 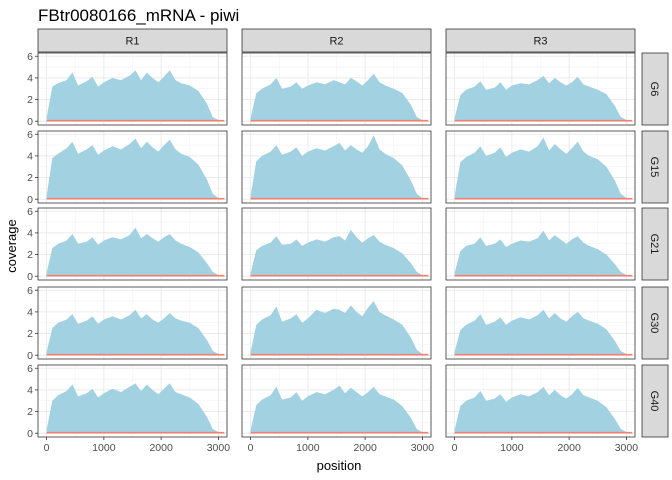 I want to click on row-strip-G40, so click(x=655, y=401).